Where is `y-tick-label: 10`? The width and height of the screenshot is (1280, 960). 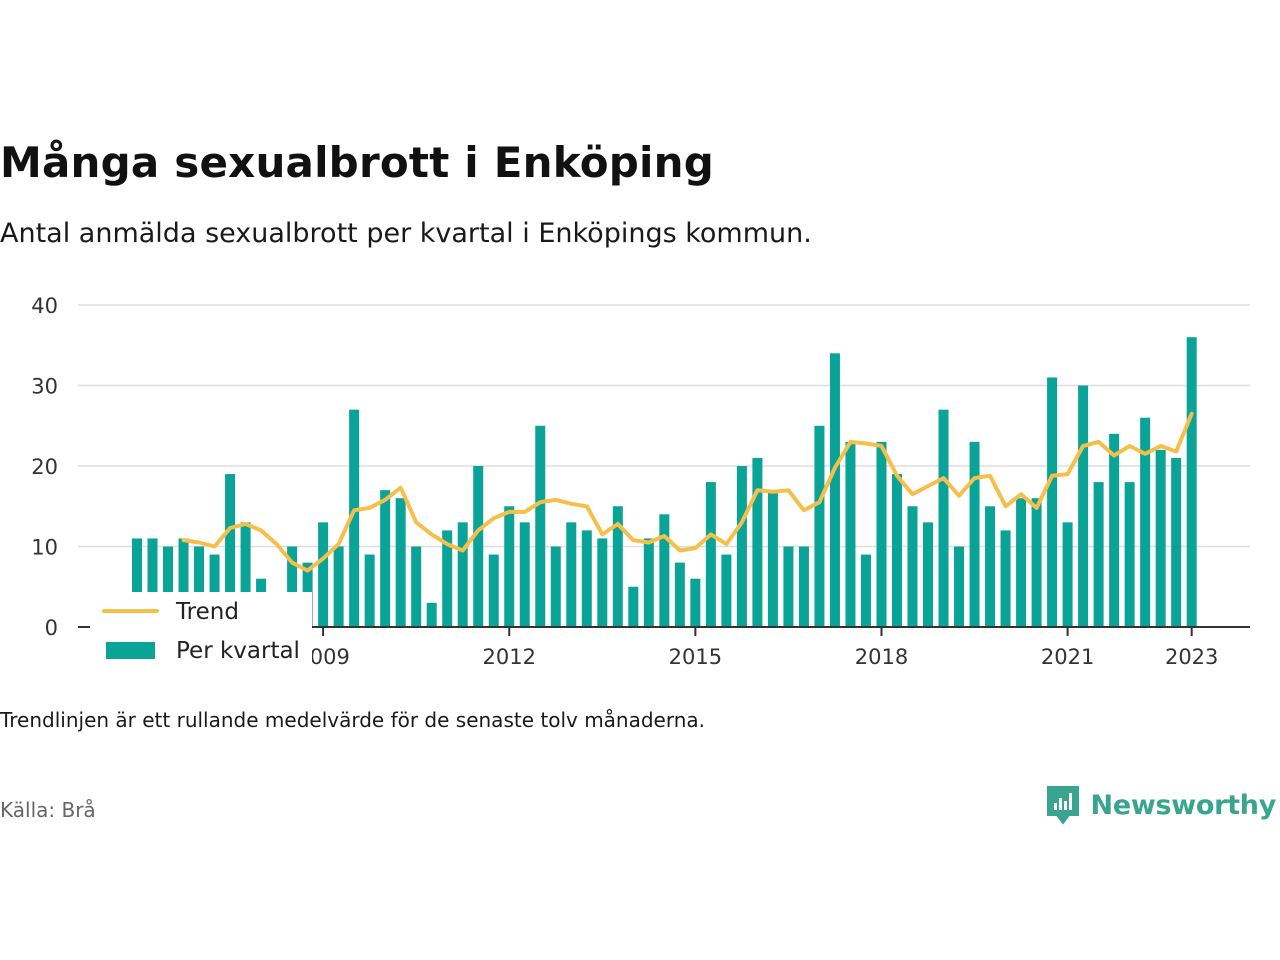
y-tick-label: 10 is located at coordinates (44, 548).